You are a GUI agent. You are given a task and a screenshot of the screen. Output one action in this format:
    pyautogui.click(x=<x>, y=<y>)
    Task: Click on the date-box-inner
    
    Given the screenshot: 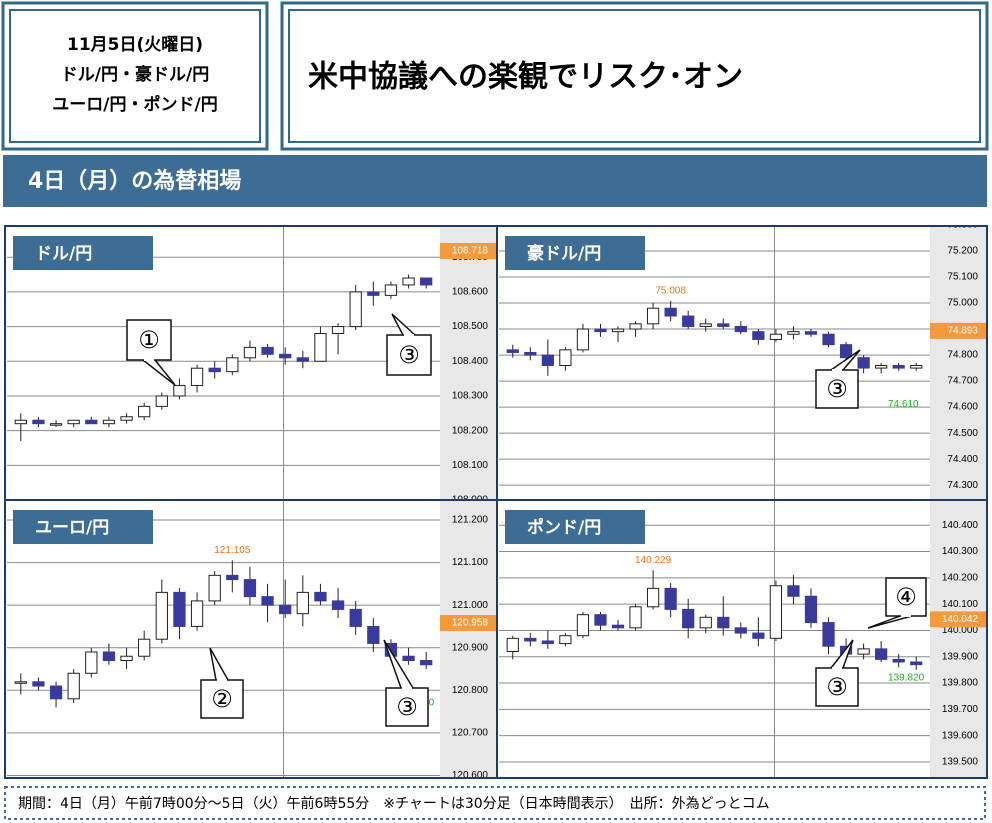 What is the action you would take?
    pyautogui.click(x=135, y=76)
    